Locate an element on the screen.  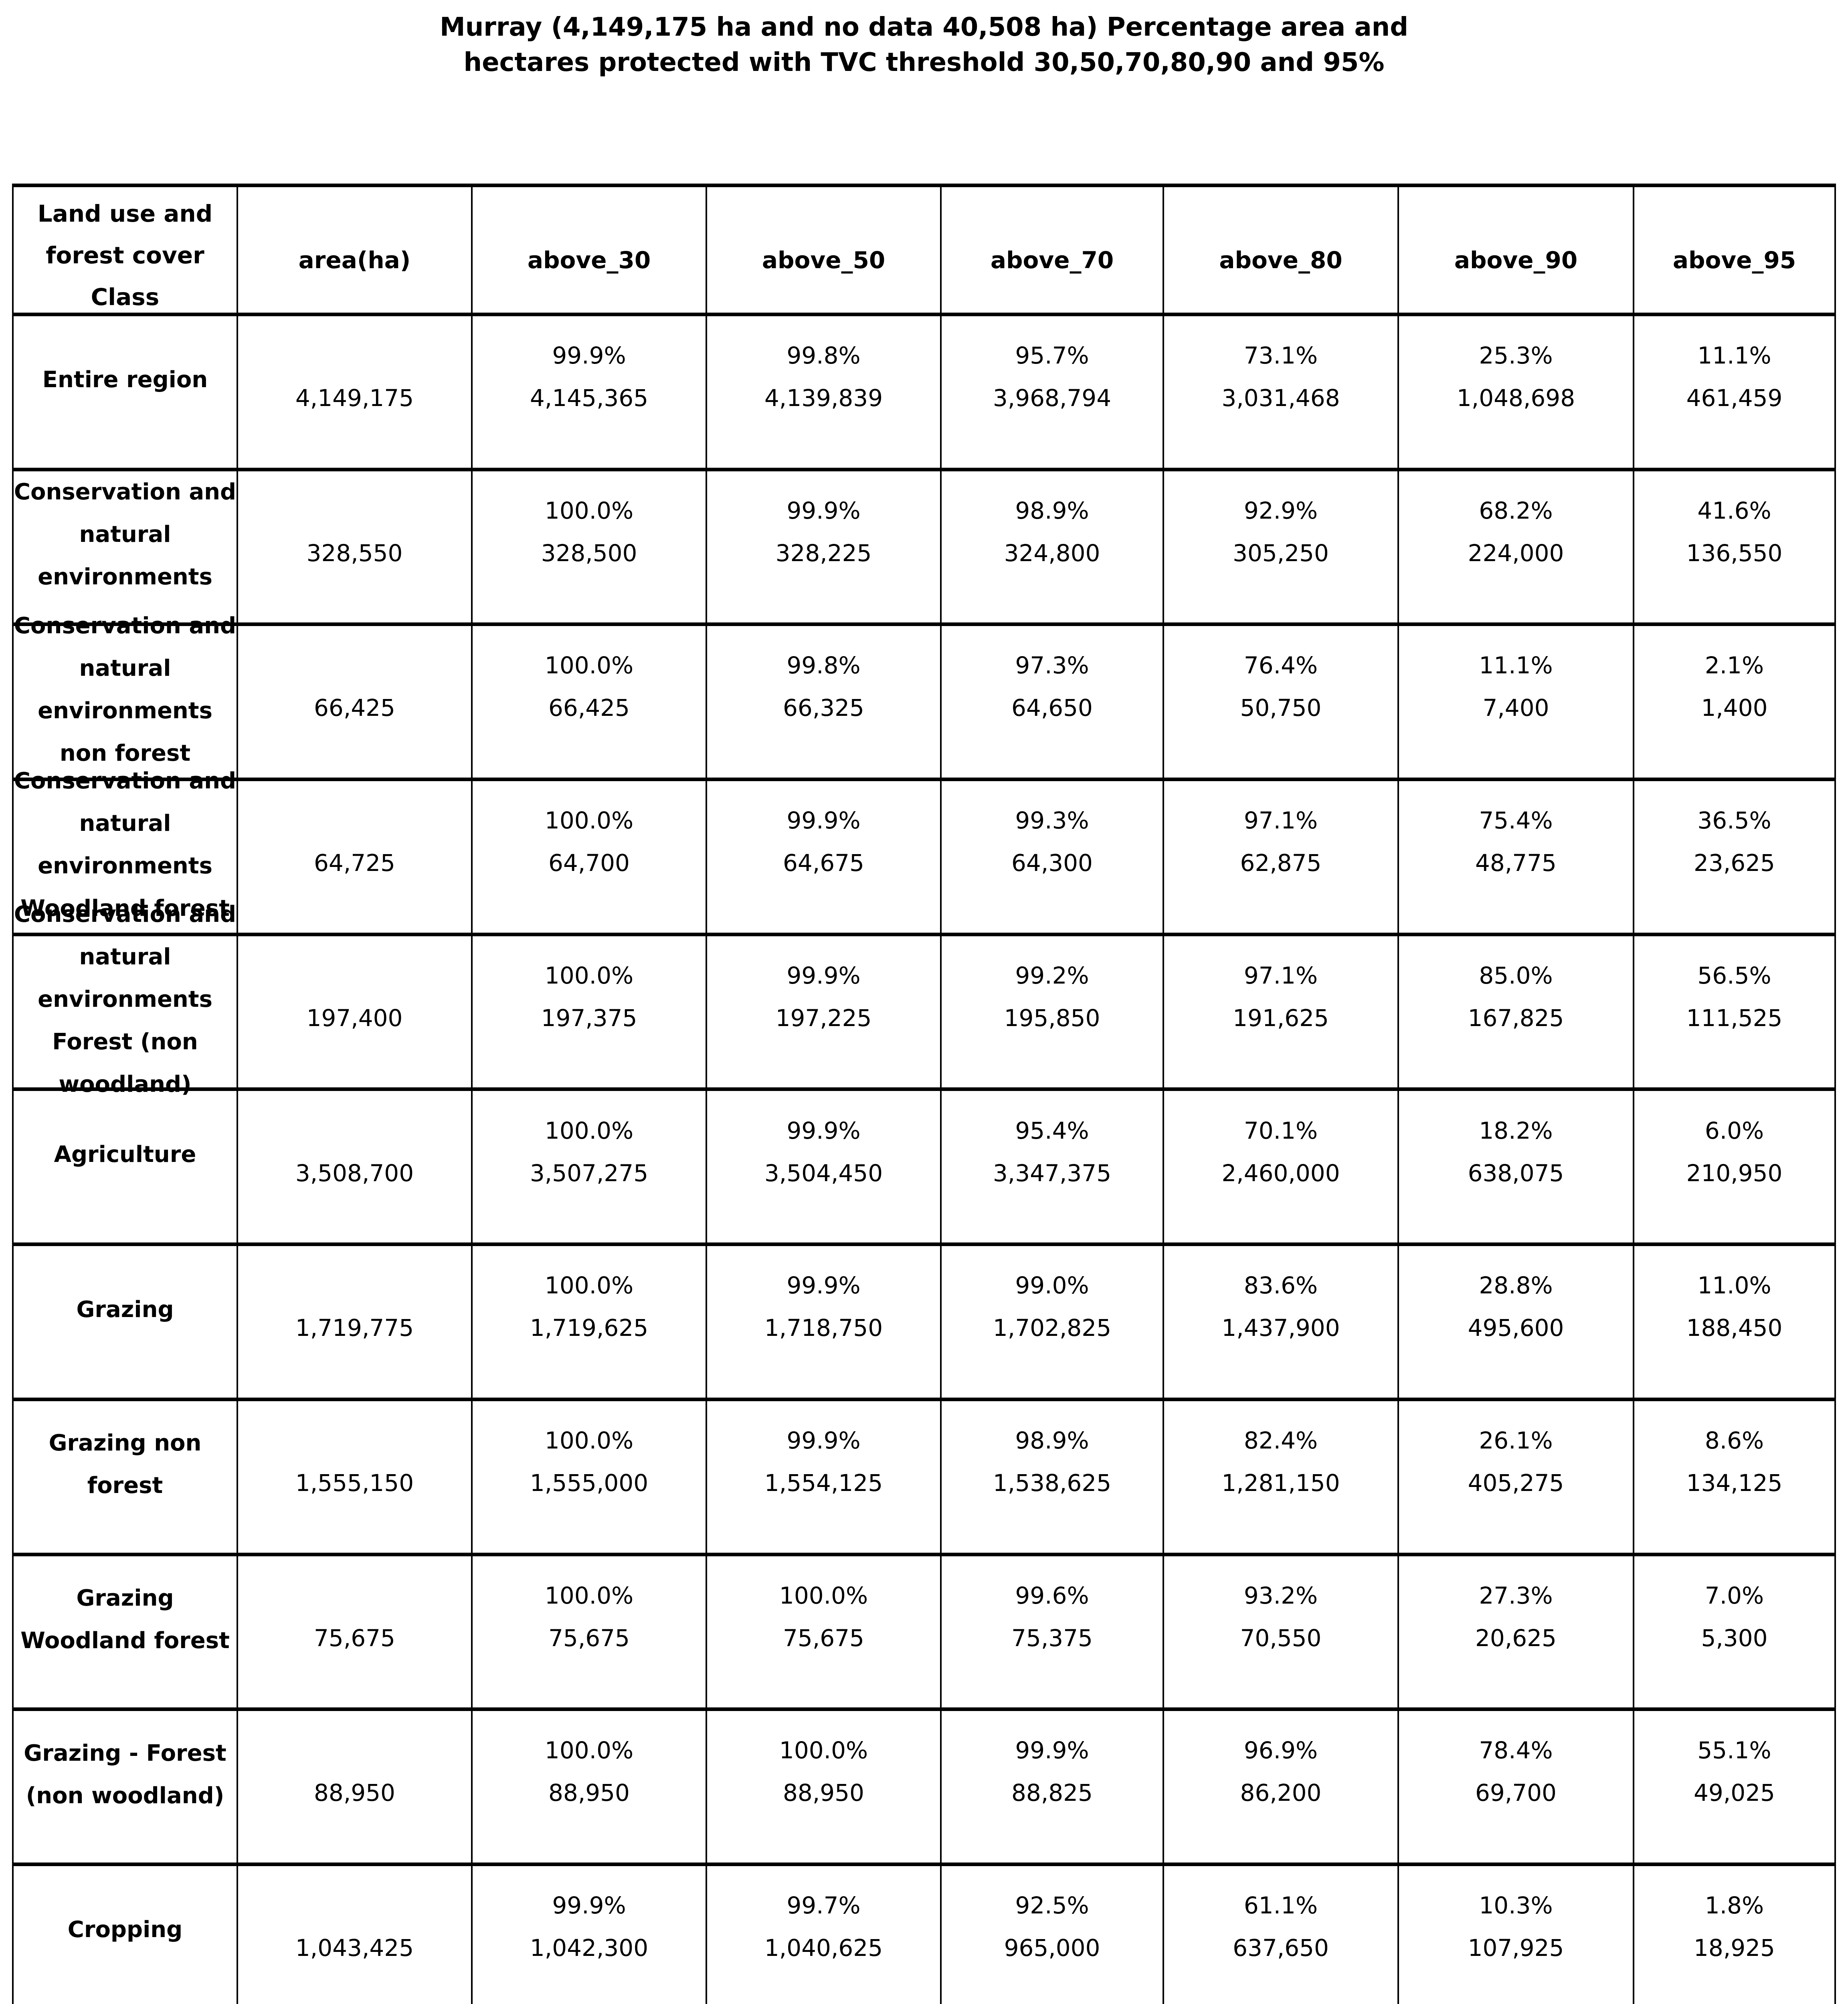
percent-value: 99.7% is located at coordinates (824, 1905).